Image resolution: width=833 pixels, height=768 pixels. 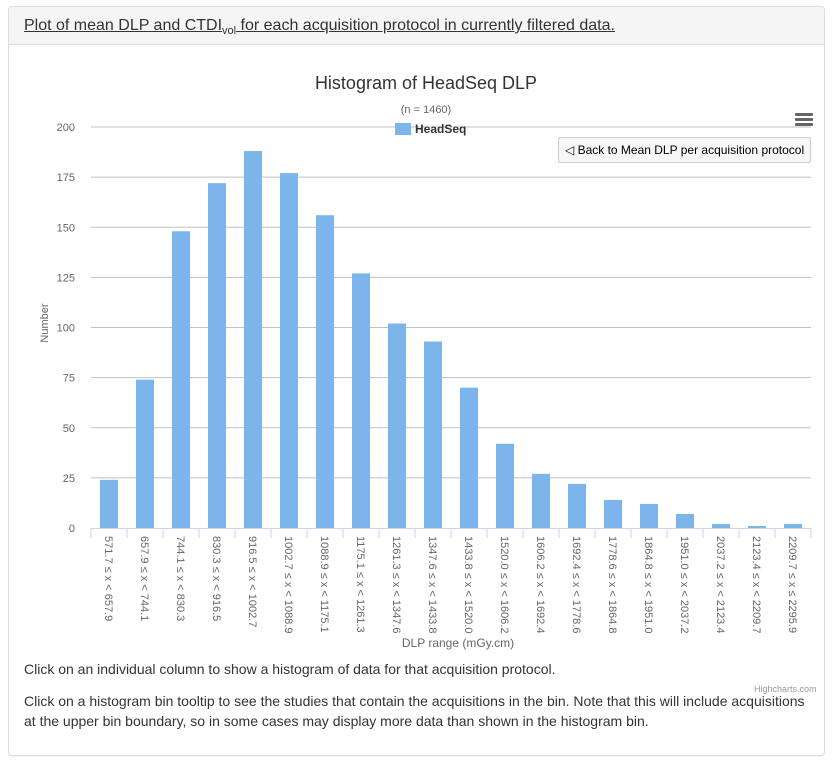 I want to click on y-axis-ticks: 0 25 50 75 100 125 150 175 200, so click(x=66, y=328).